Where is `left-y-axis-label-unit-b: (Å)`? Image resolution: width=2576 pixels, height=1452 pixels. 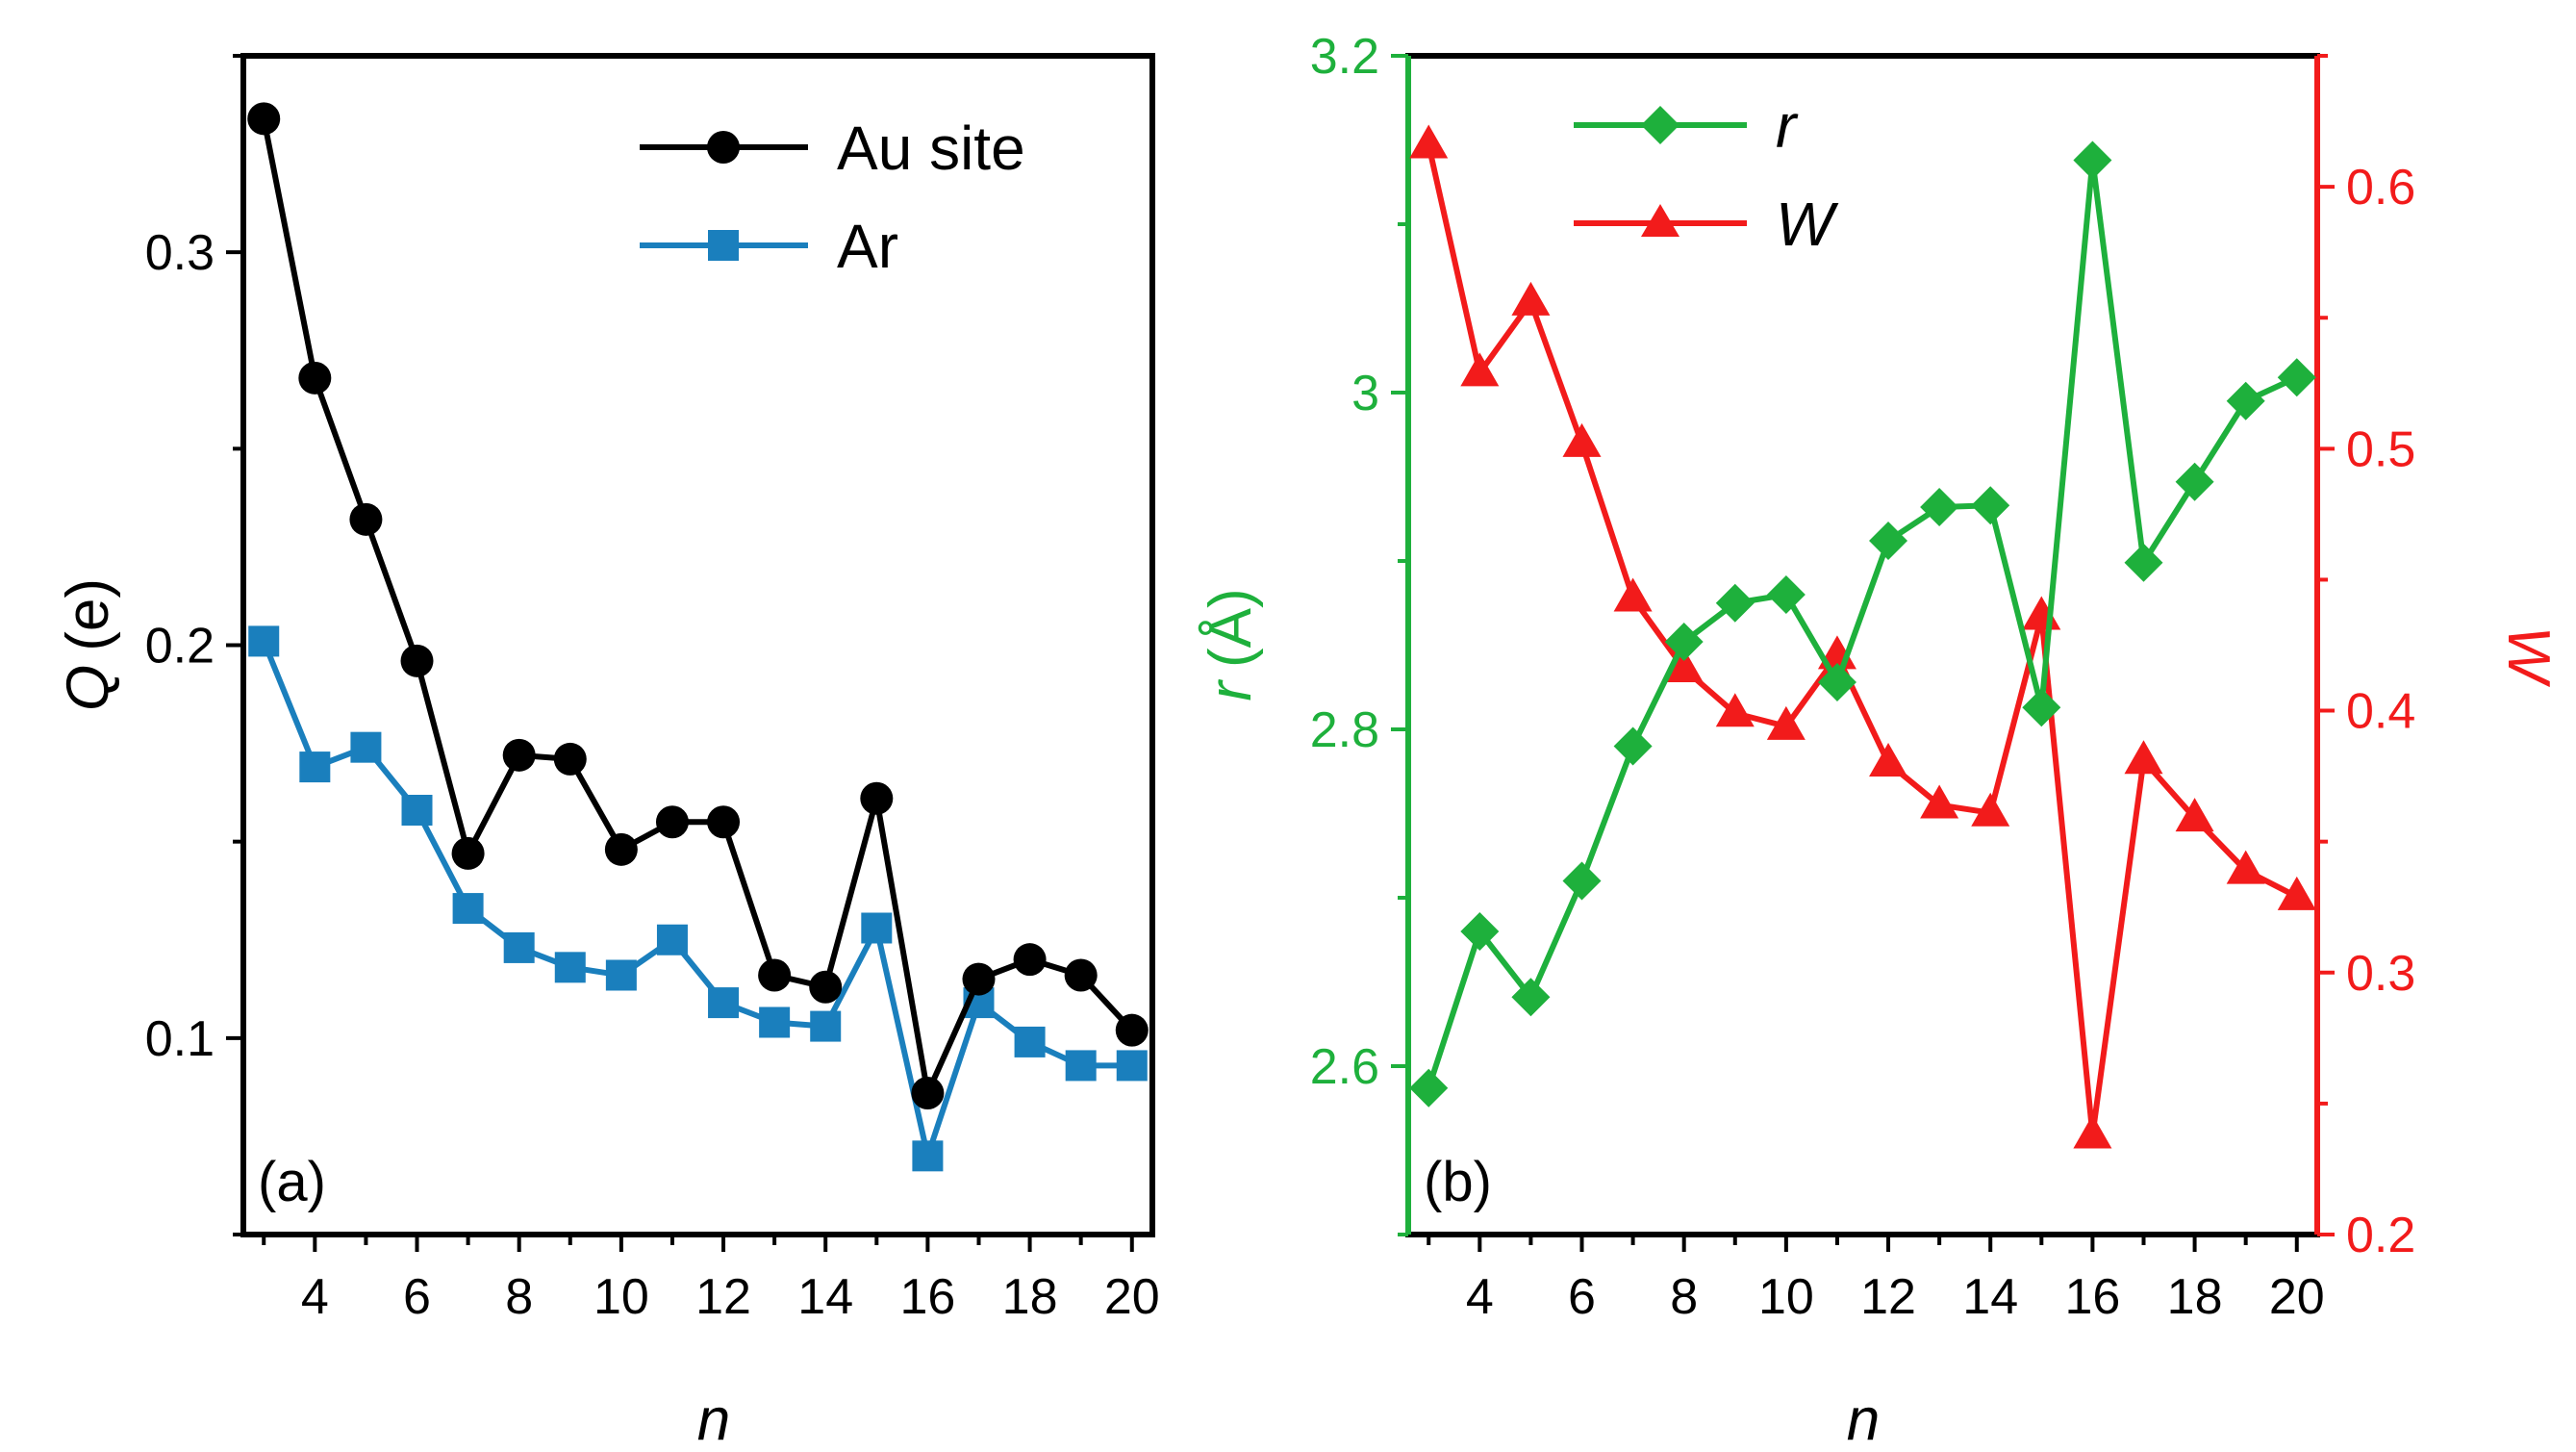
left-y-axis-label-unit-b: (Å) is located at coordinates (1231, 628).